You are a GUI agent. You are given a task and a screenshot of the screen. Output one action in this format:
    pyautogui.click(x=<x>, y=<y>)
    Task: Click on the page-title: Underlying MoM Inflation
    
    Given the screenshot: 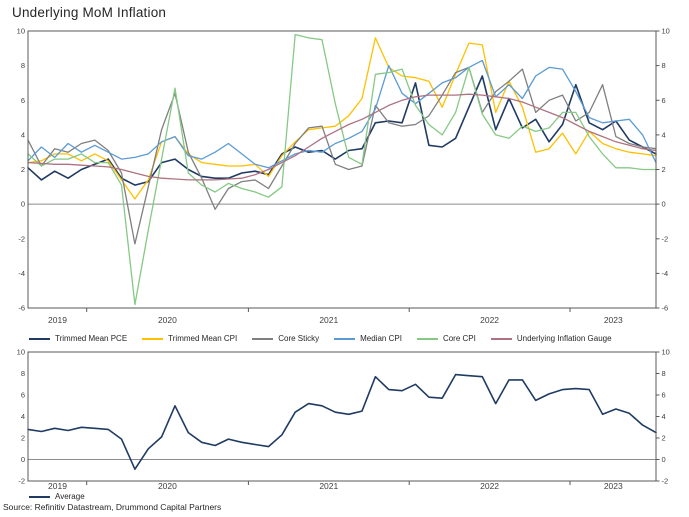 What is the action you would take?
    pyautogui.click(x=89, y=12)
    